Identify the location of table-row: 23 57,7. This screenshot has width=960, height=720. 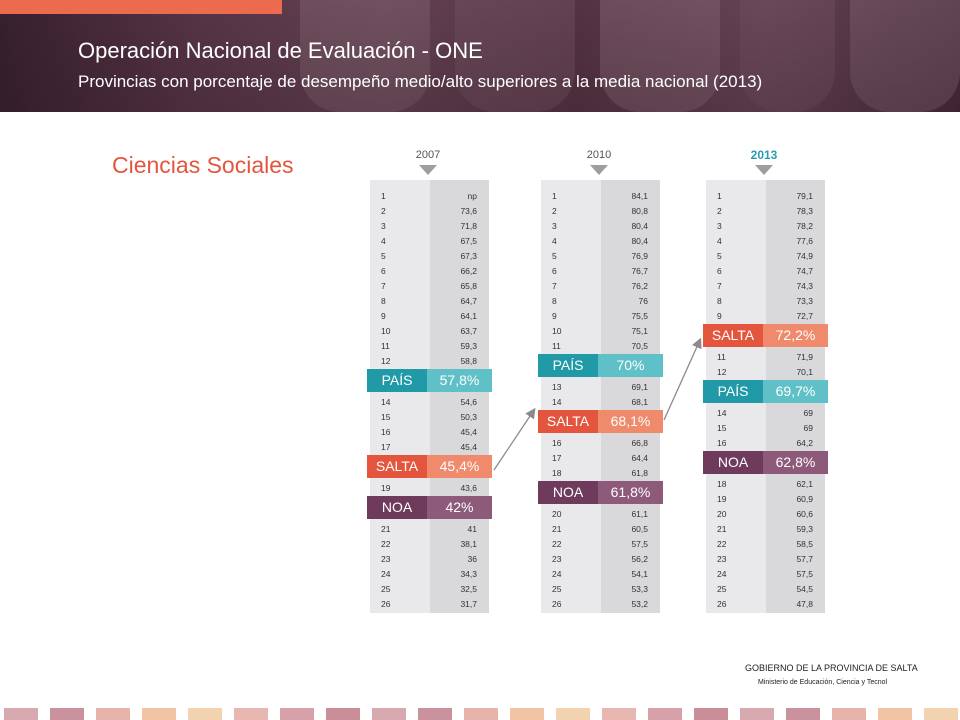
(765, 558).